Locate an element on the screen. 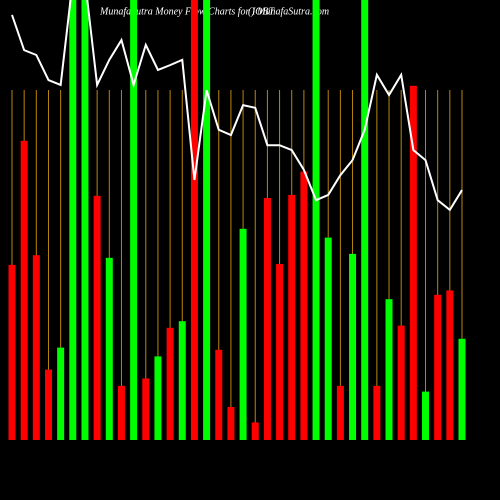  chart-subtitle: () MunafaSutra.com is located at coordinates (288, 11).